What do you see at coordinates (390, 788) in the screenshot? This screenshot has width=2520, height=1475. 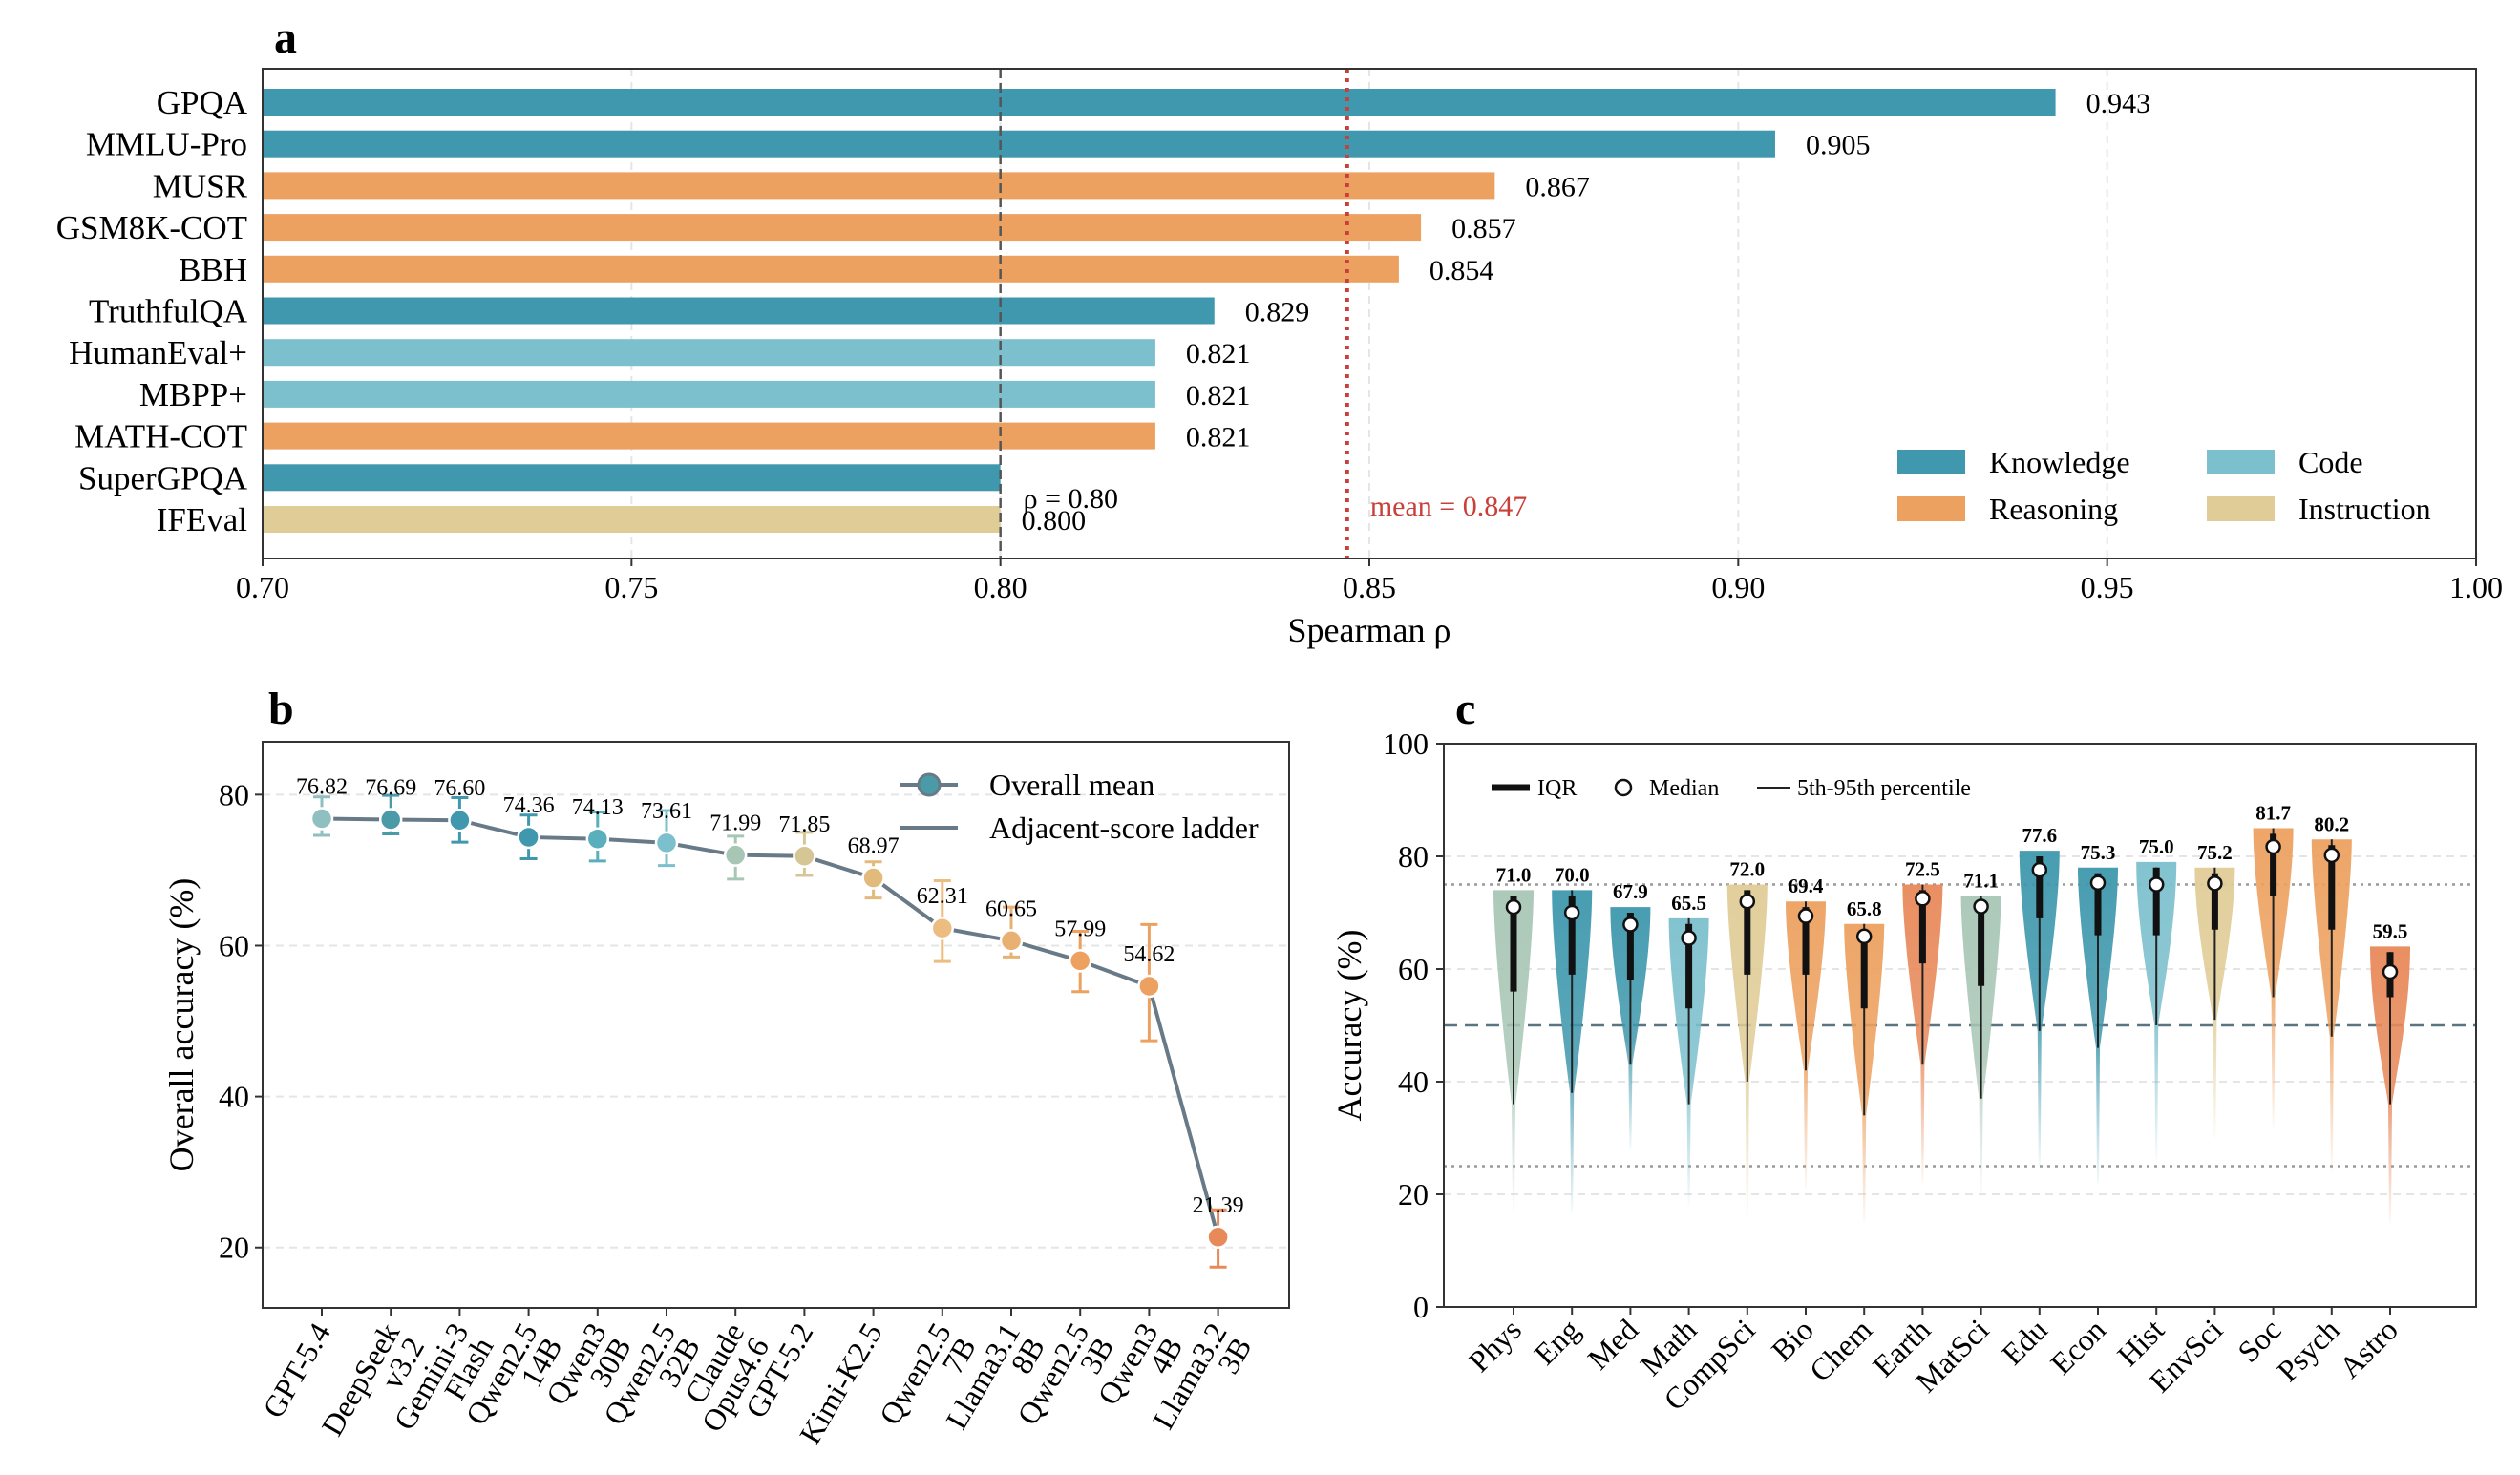 I see `point-value-label: 76.69` at bounding box center [390, 788].